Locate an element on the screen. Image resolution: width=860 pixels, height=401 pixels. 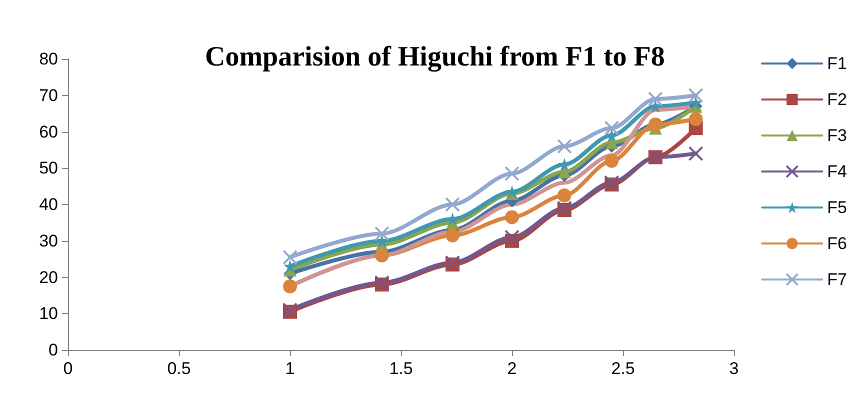
legend-label: F5 is located at coordinates (837, 207).